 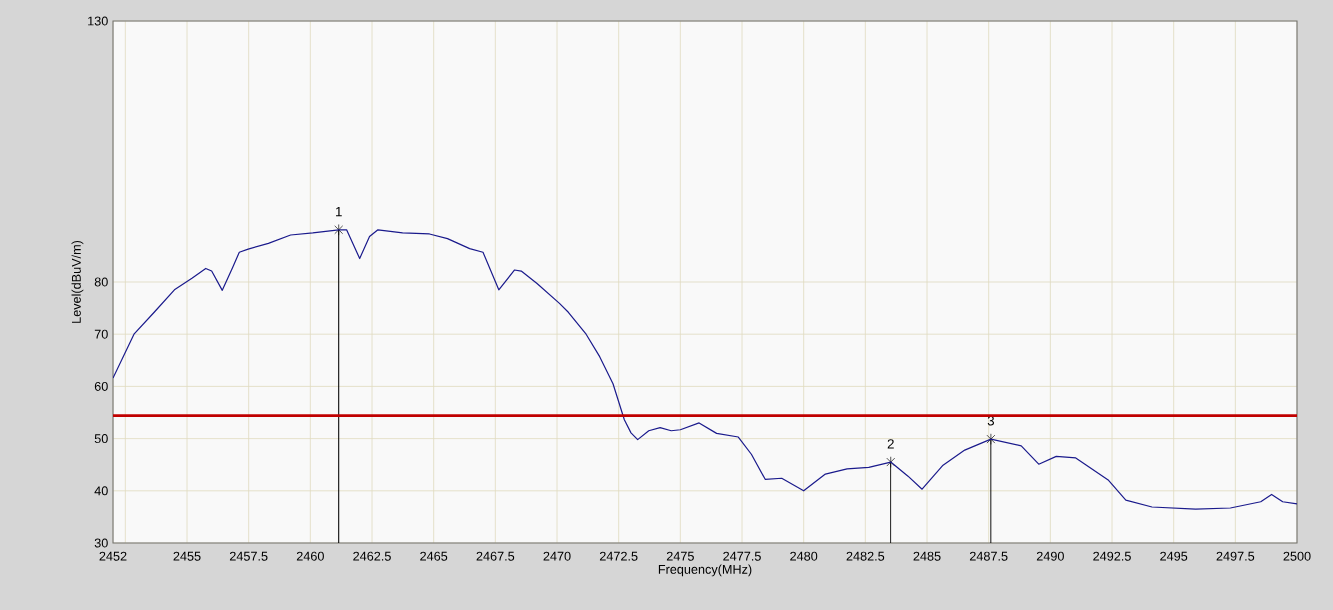 What do you see at coordinates (495, 556) in the screenshot?
I see `x-tick-label: 2467.5` at bounding box center [495, 556].